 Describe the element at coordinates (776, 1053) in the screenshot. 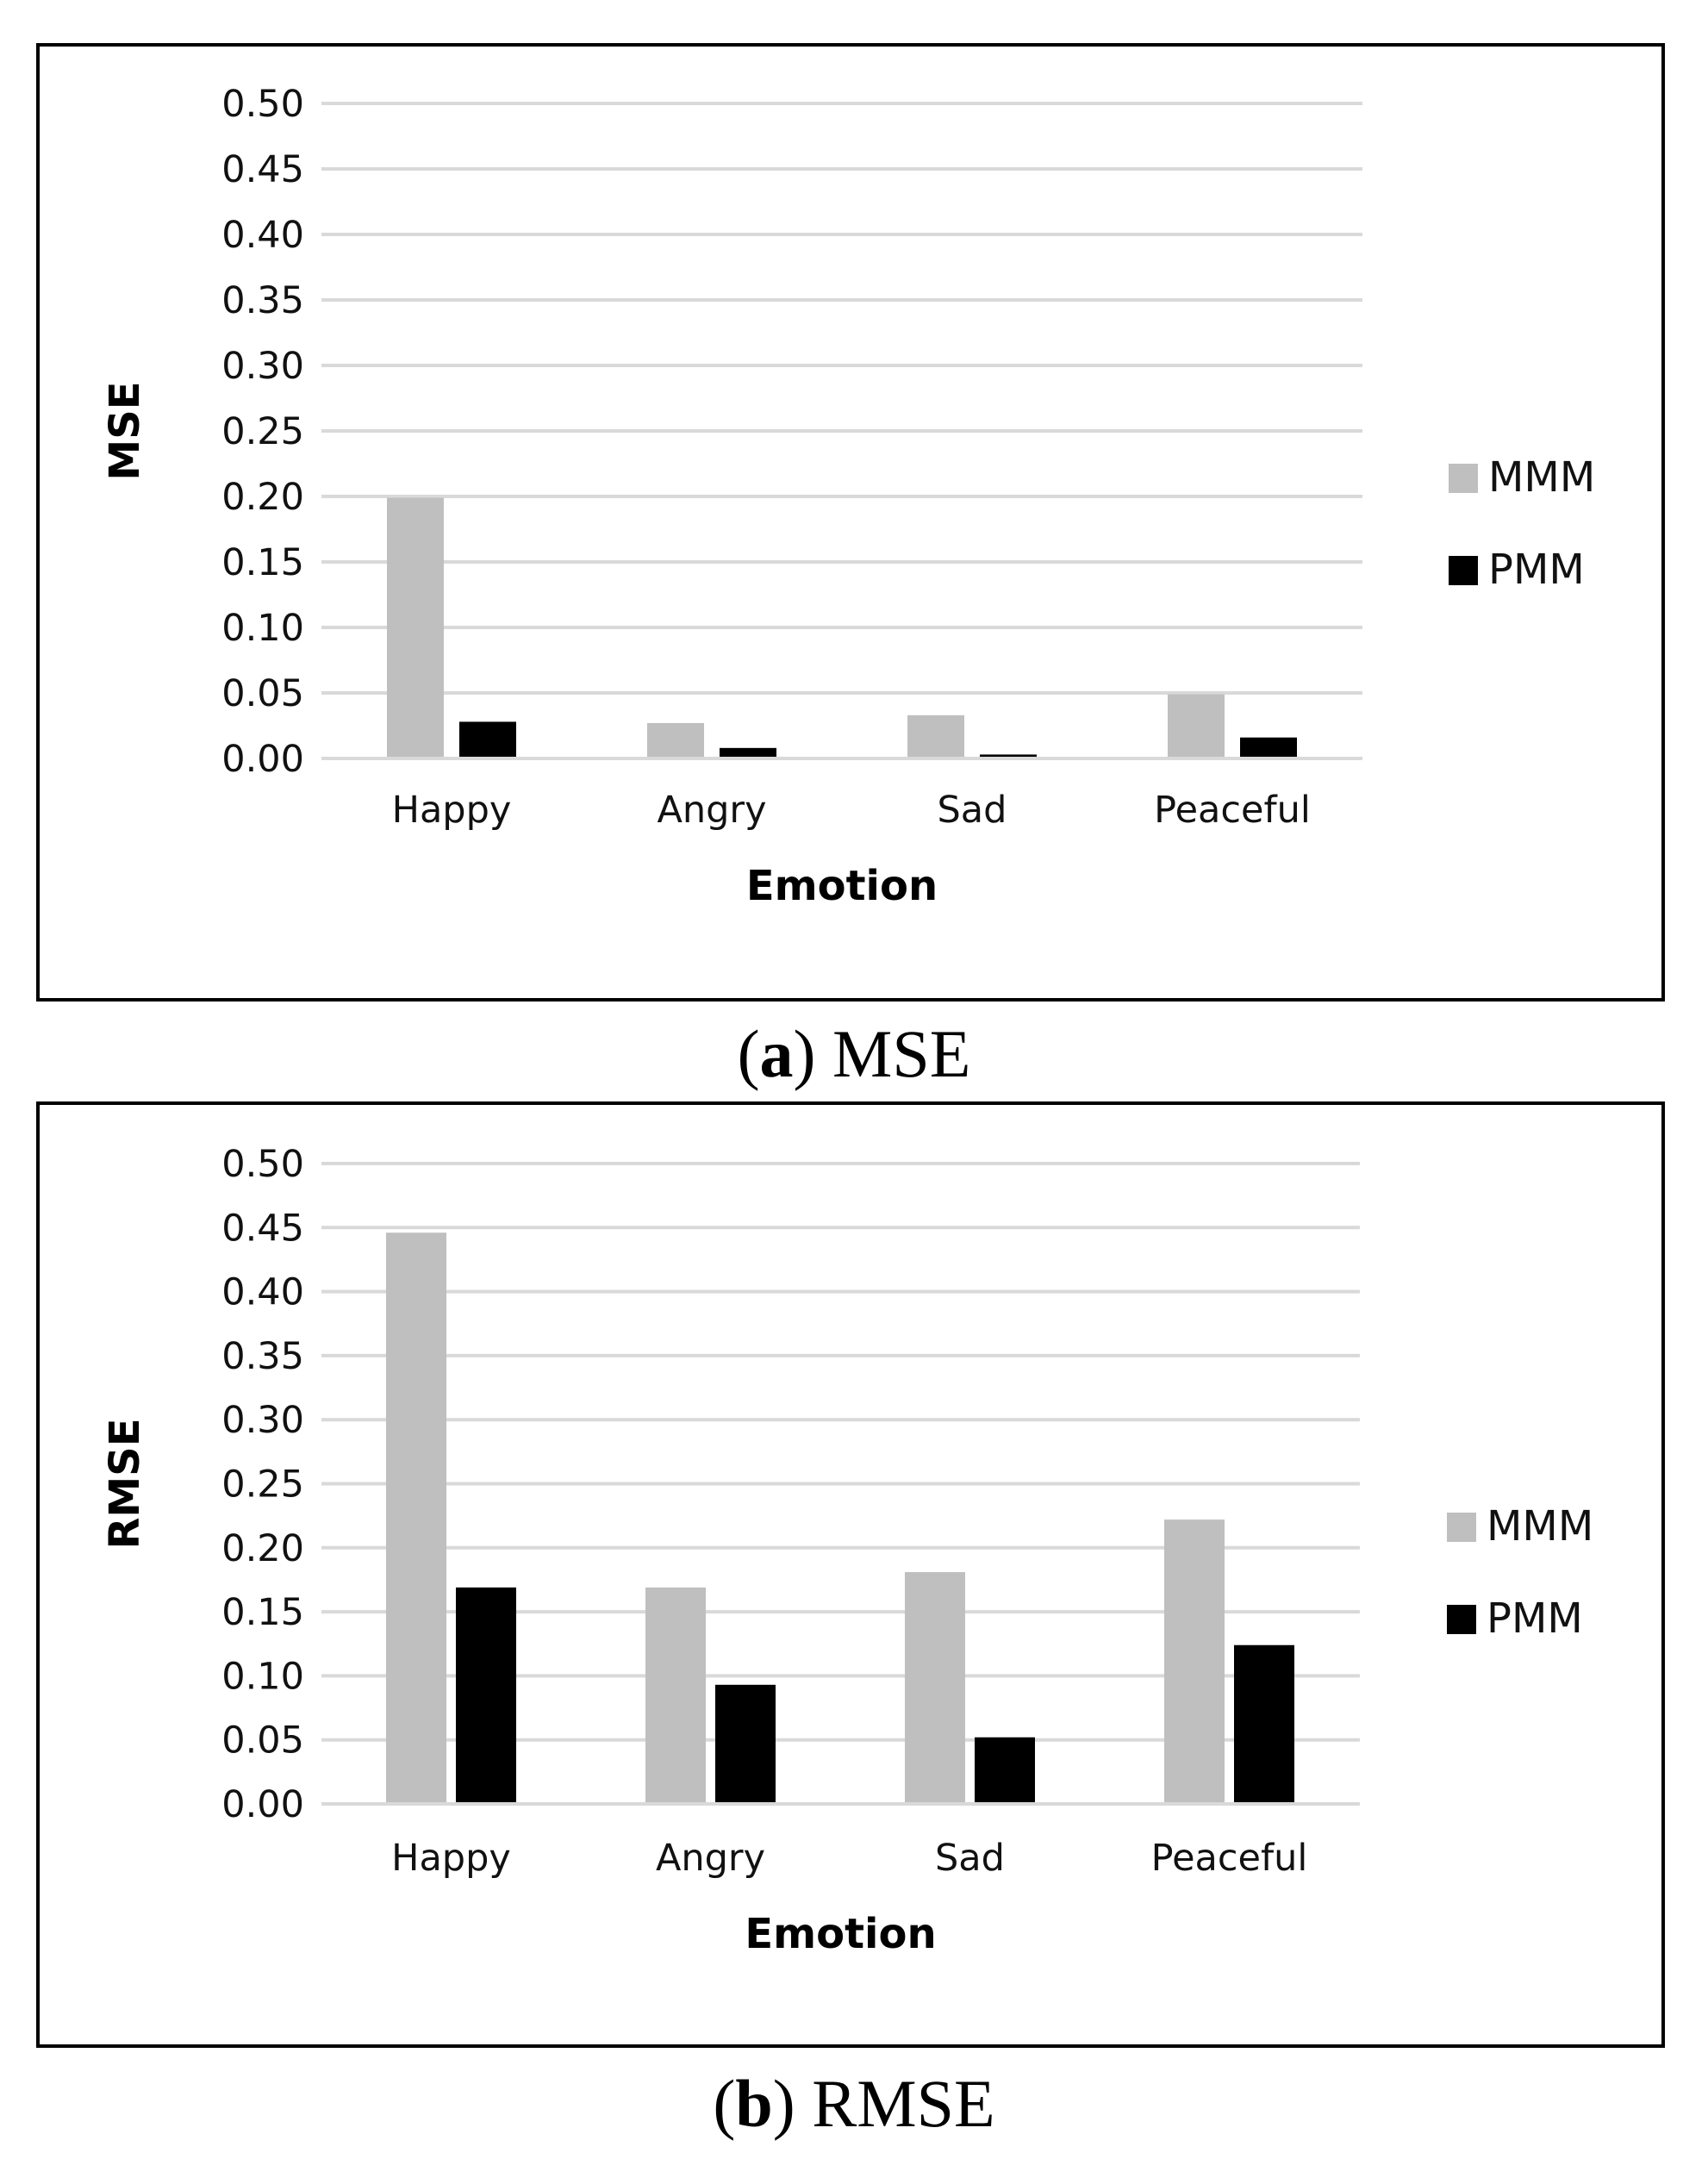

I see `caption-letter: a` at that location.